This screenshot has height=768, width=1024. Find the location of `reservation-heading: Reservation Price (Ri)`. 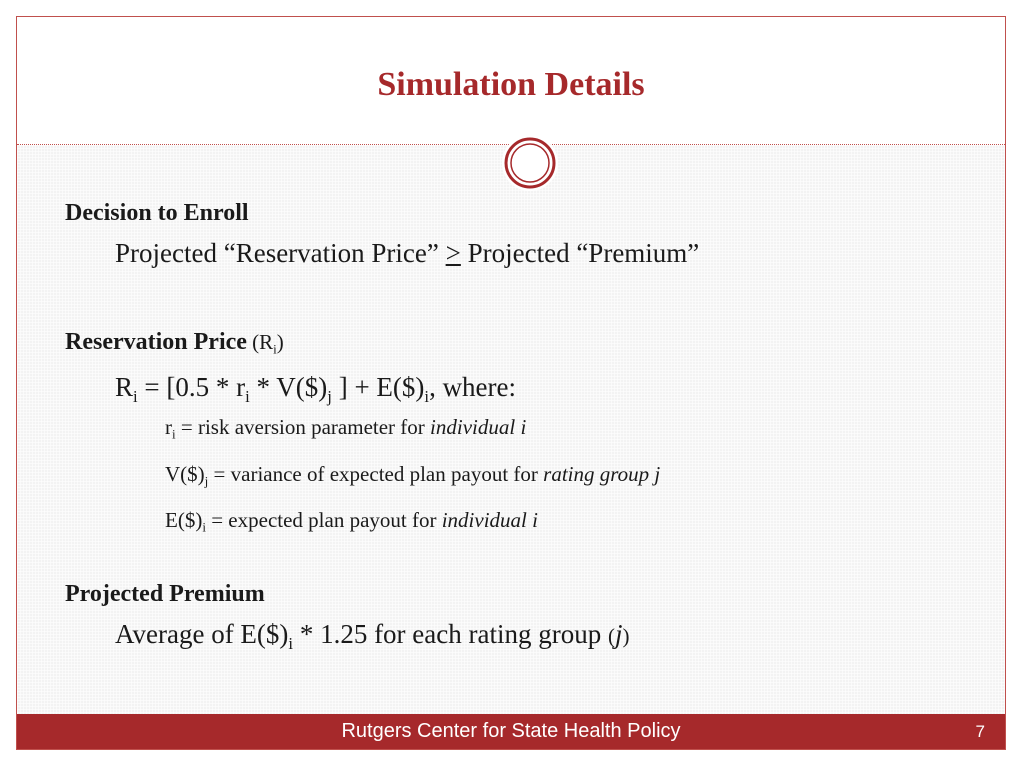

reservation-heading: Reservation Price (Ri) is located at coordinates (174, 342).